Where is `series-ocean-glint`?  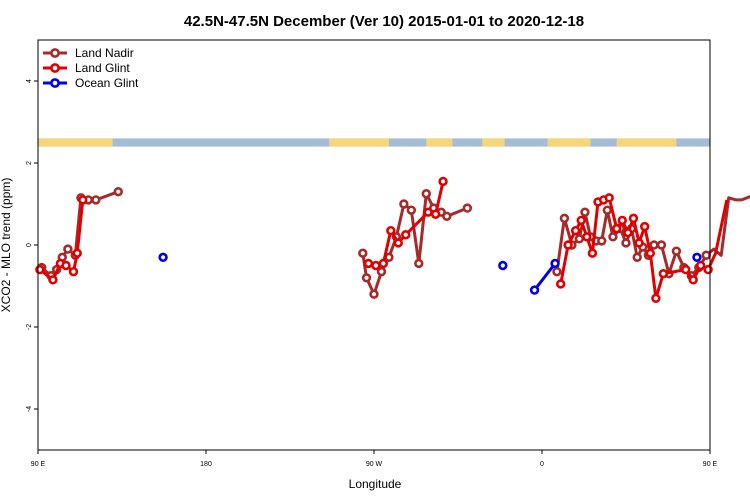 series-ocean-glint is located at coordinates (430, 273).